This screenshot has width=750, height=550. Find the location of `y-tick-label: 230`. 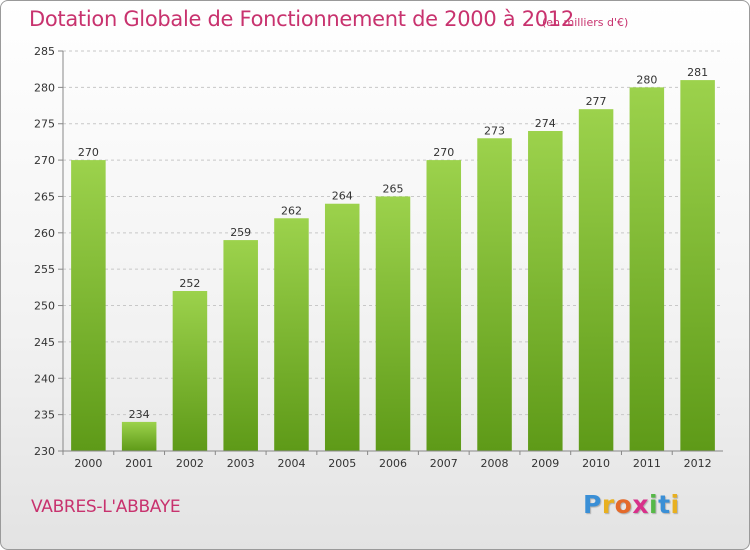

y-tick-label: 230 is located at coordinates (44, 451).